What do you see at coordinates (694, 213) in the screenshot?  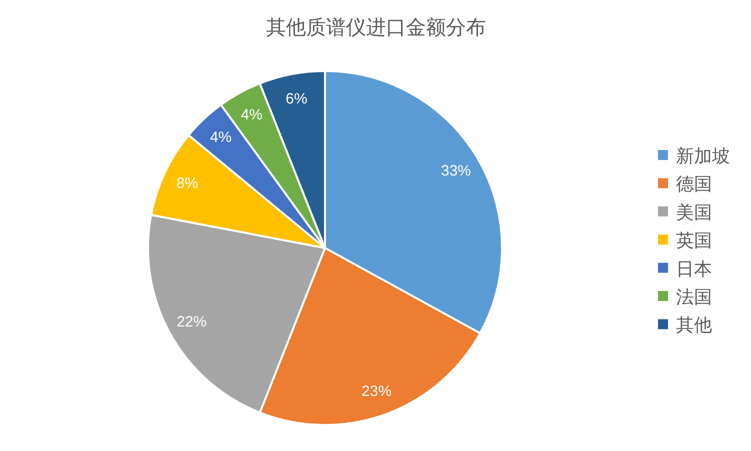 I see `legend-label: 美国` at bounding box center [694, 213].